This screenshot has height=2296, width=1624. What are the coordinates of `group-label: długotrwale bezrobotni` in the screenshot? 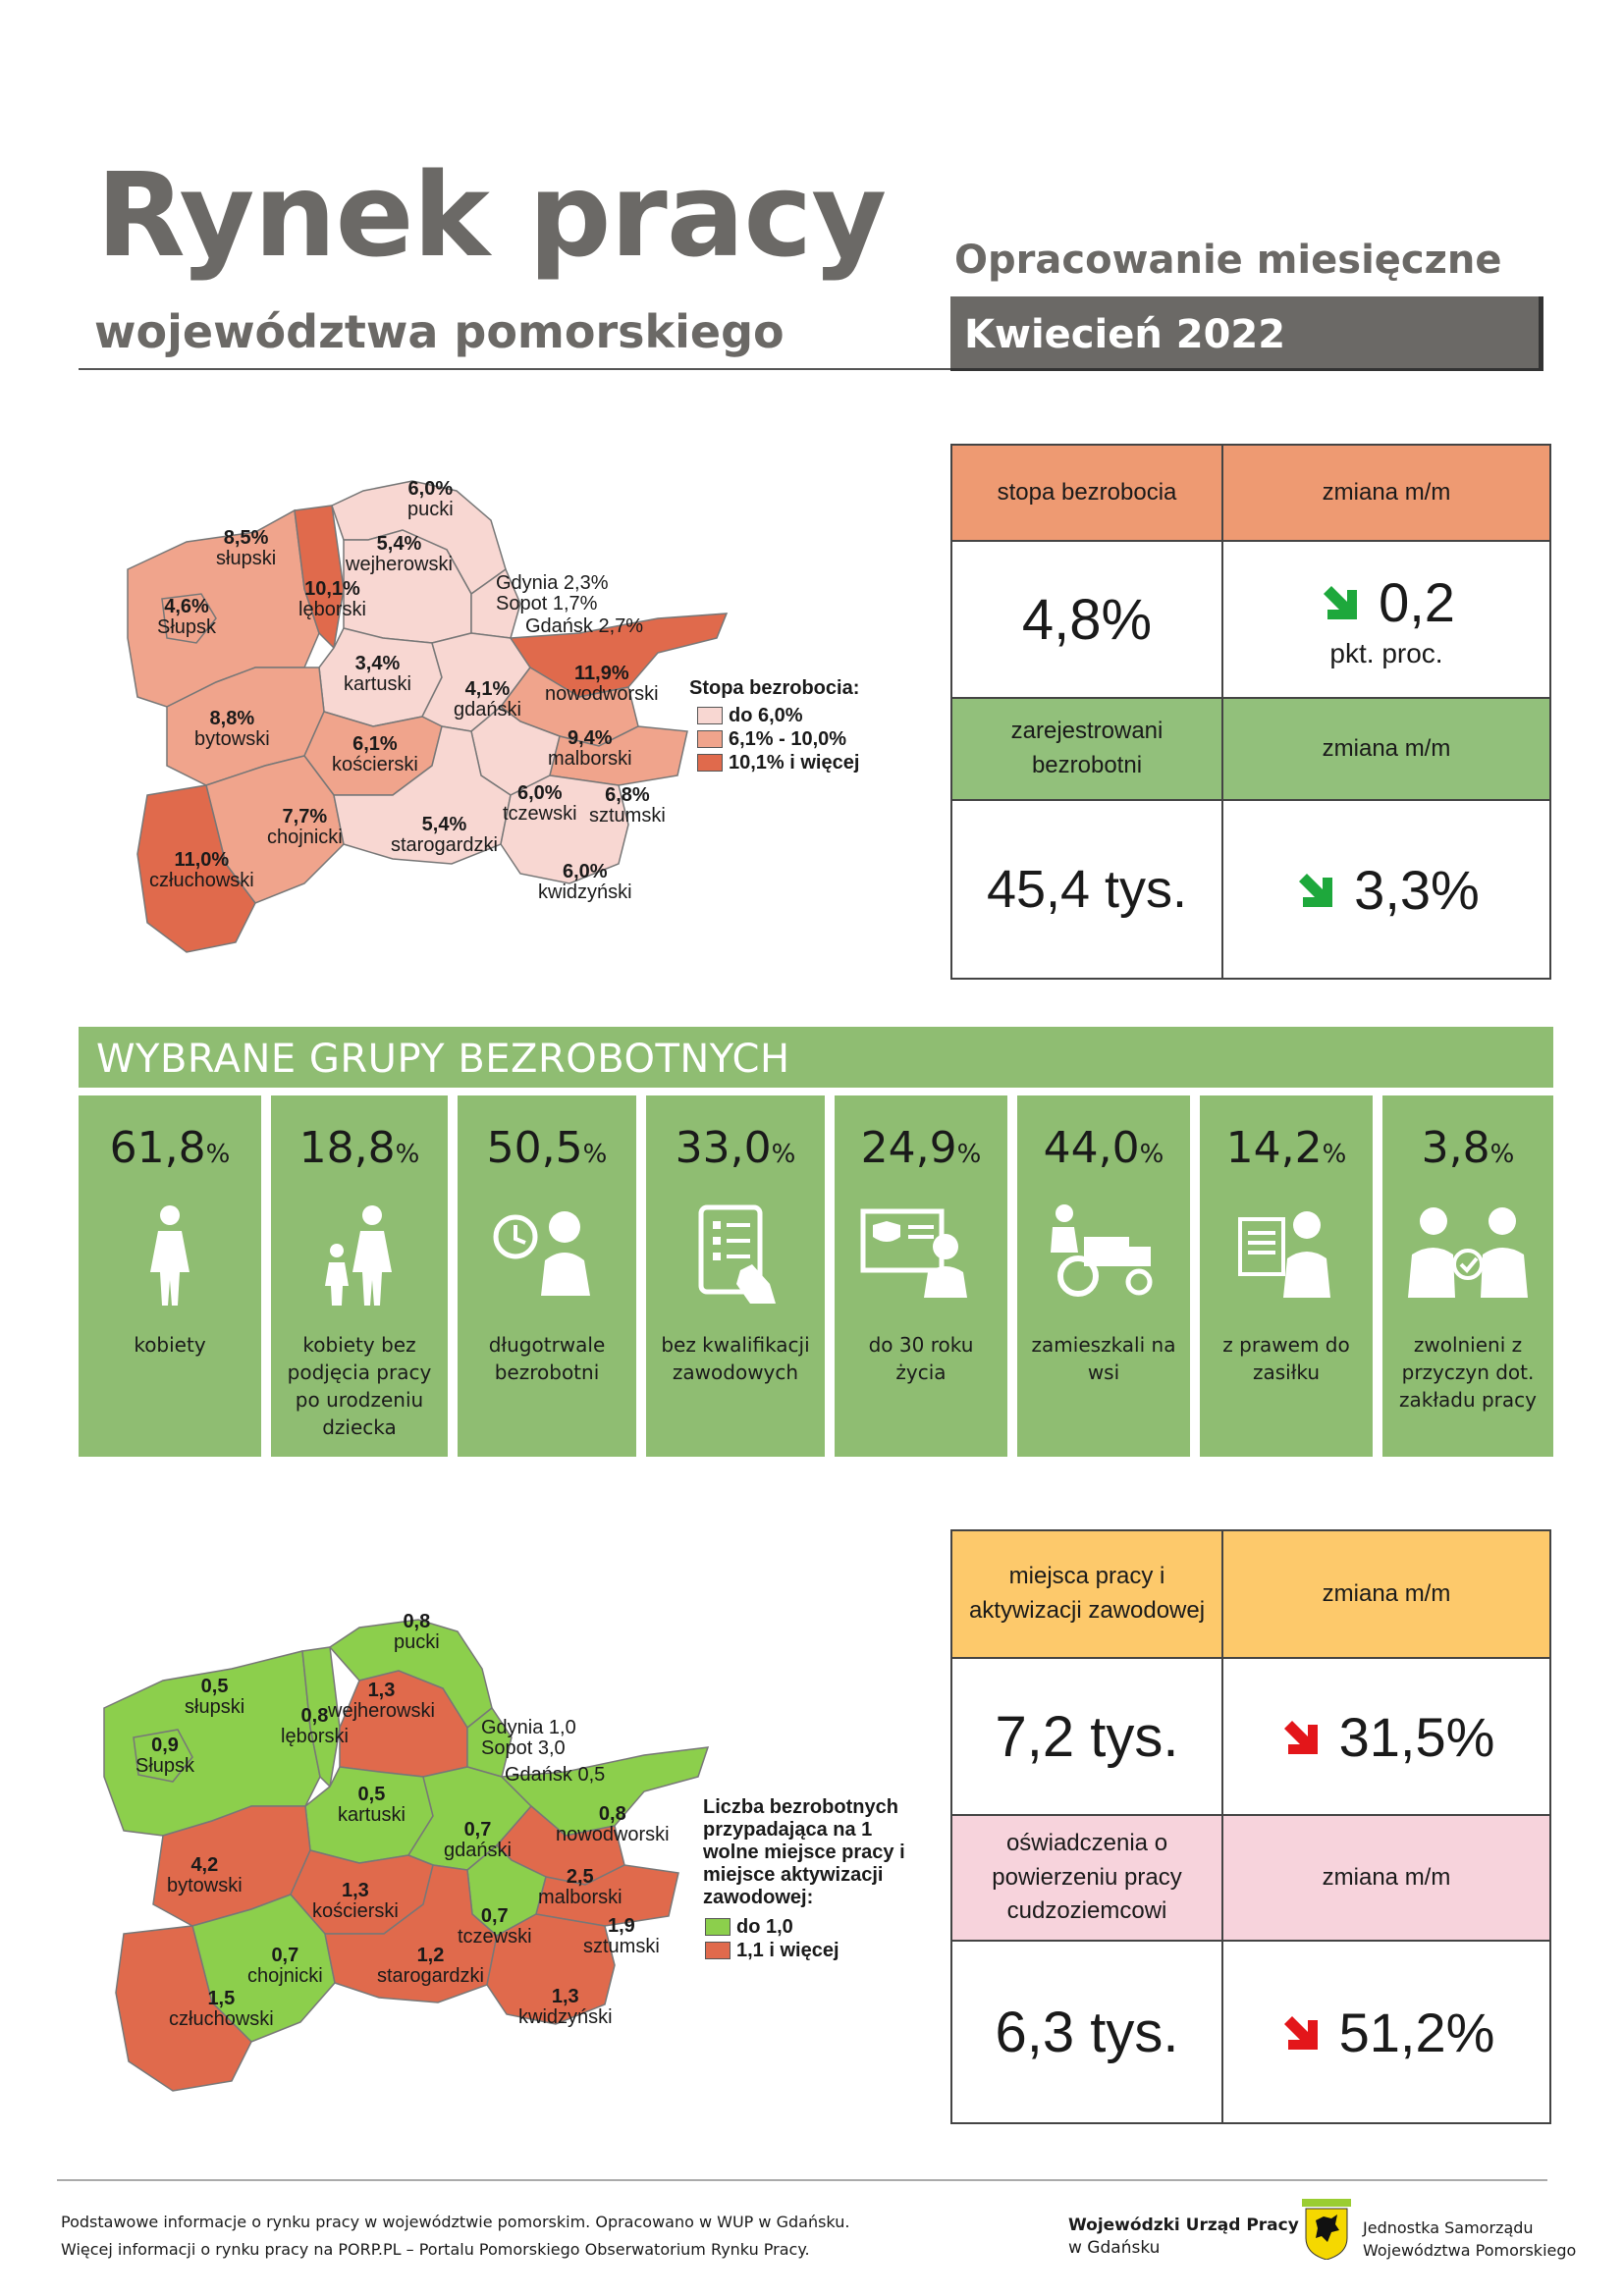 It's located at (547, 1358).